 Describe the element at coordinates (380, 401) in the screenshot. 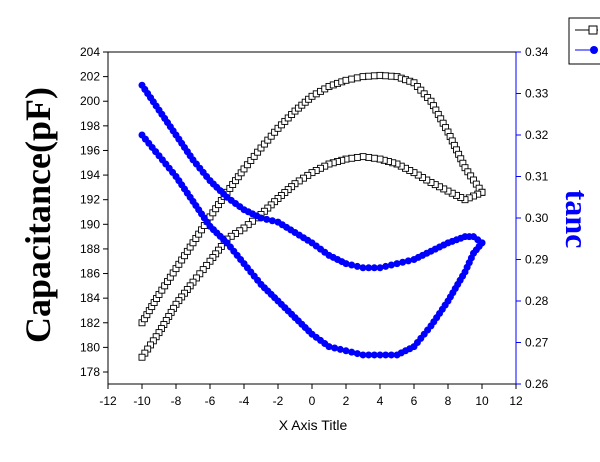

I see `x-tick-label: 4` at that location.